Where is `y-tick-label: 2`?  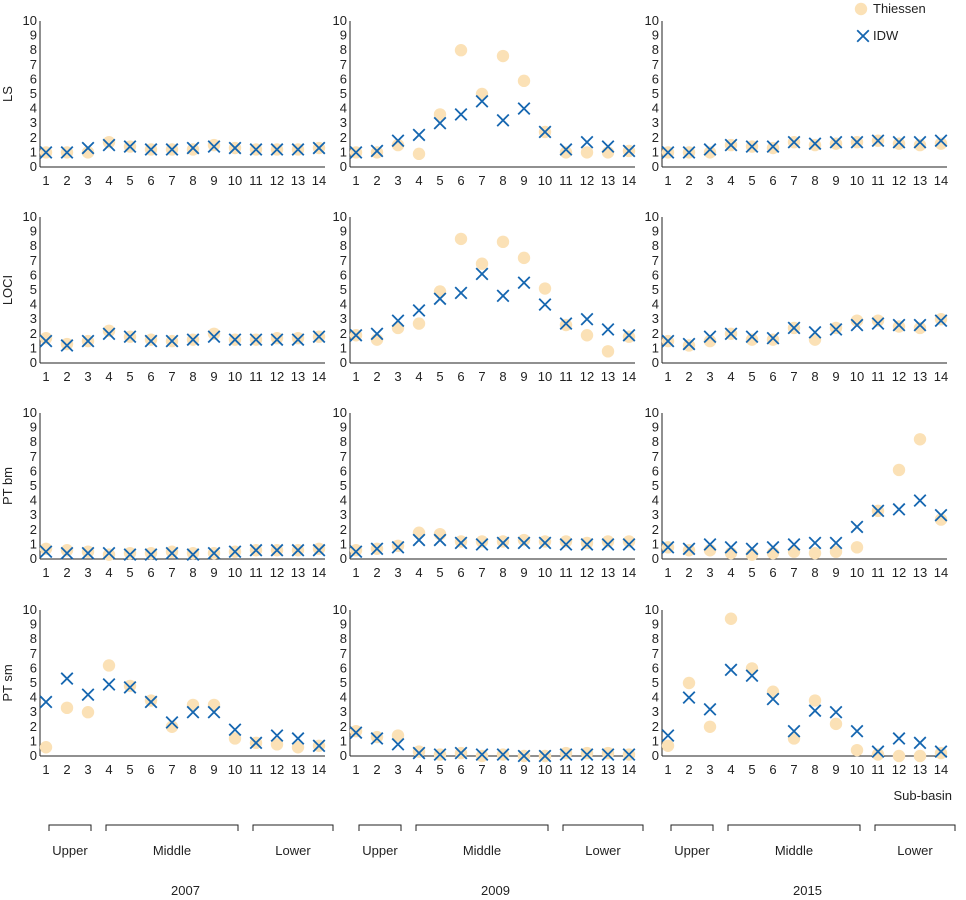 y-tick-label: 2 is located at coordinates (343, 726).